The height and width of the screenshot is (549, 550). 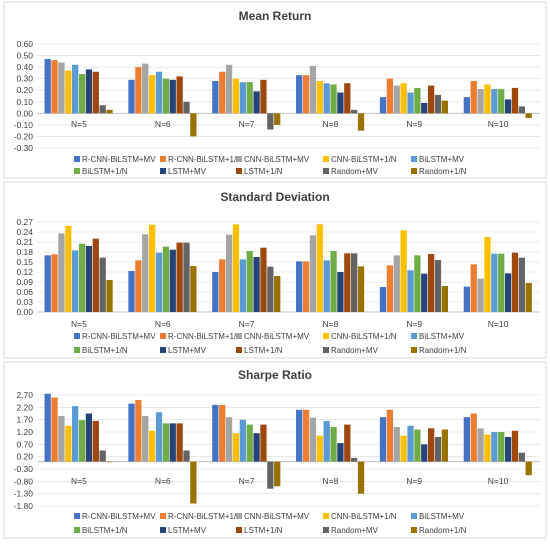 I want to click on chart-title: Standard Deviation, so click(x=274, y=197).